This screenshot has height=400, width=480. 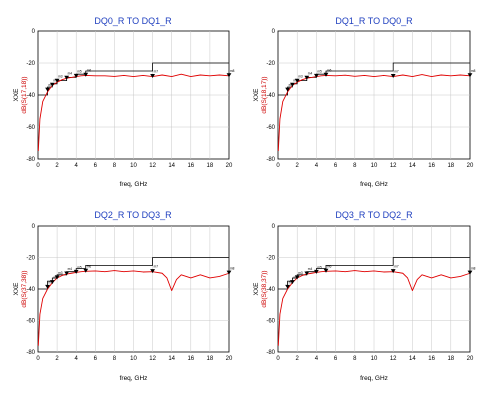 What do you see at coordinates (270, 96) in the screenshot?
I see `y-tick-label: -40` at bounding box center [270, 96].